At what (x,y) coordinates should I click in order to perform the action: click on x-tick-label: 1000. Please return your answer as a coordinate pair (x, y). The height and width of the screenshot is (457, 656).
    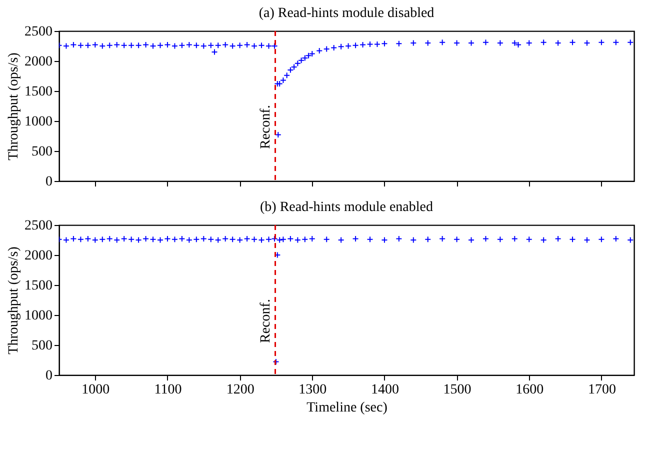
    Looking at the image, I should click on (96, 390).